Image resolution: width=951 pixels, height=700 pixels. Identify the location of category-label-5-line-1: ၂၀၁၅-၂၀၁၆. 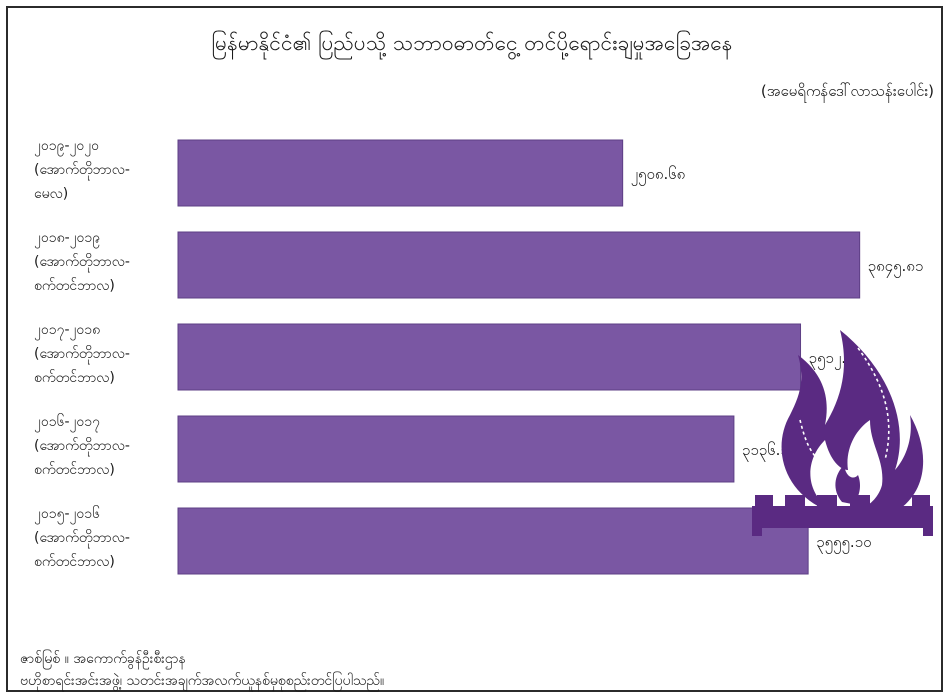
(67, 515).